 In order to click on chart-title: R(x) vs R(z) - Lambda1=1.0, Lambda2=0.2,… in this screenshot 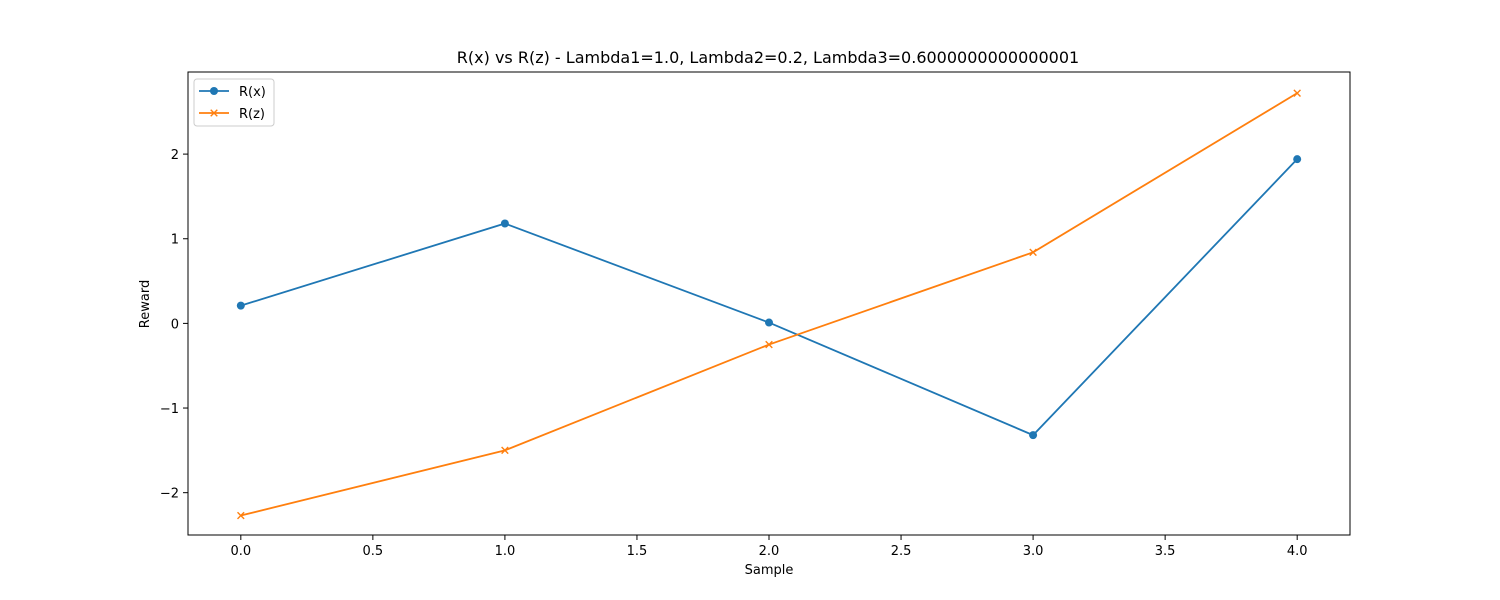, I will do `click(768, 57)`.